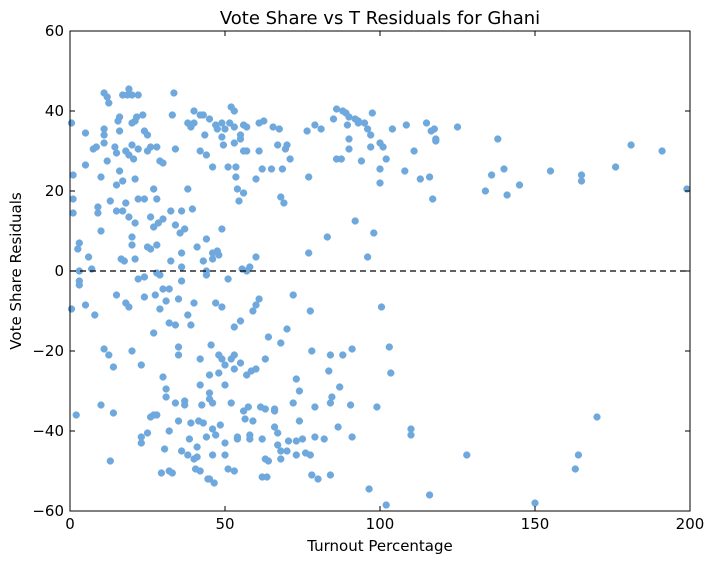 The height and width of the screenshot is (564, 714). I want to click on x-axis-label: Turnout Percentage, so click(379, 546).